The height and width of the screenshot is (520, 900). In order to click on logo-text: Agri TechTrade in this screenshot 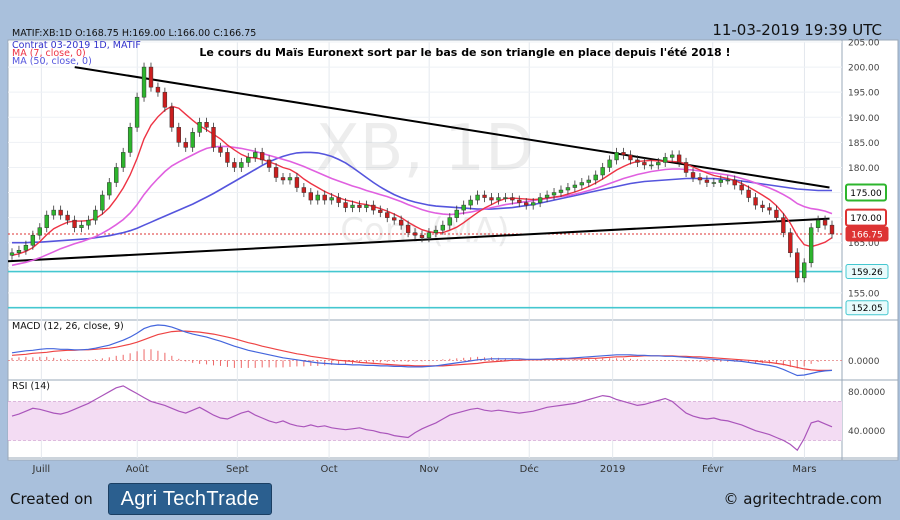, I will do `click(190, 498)`.